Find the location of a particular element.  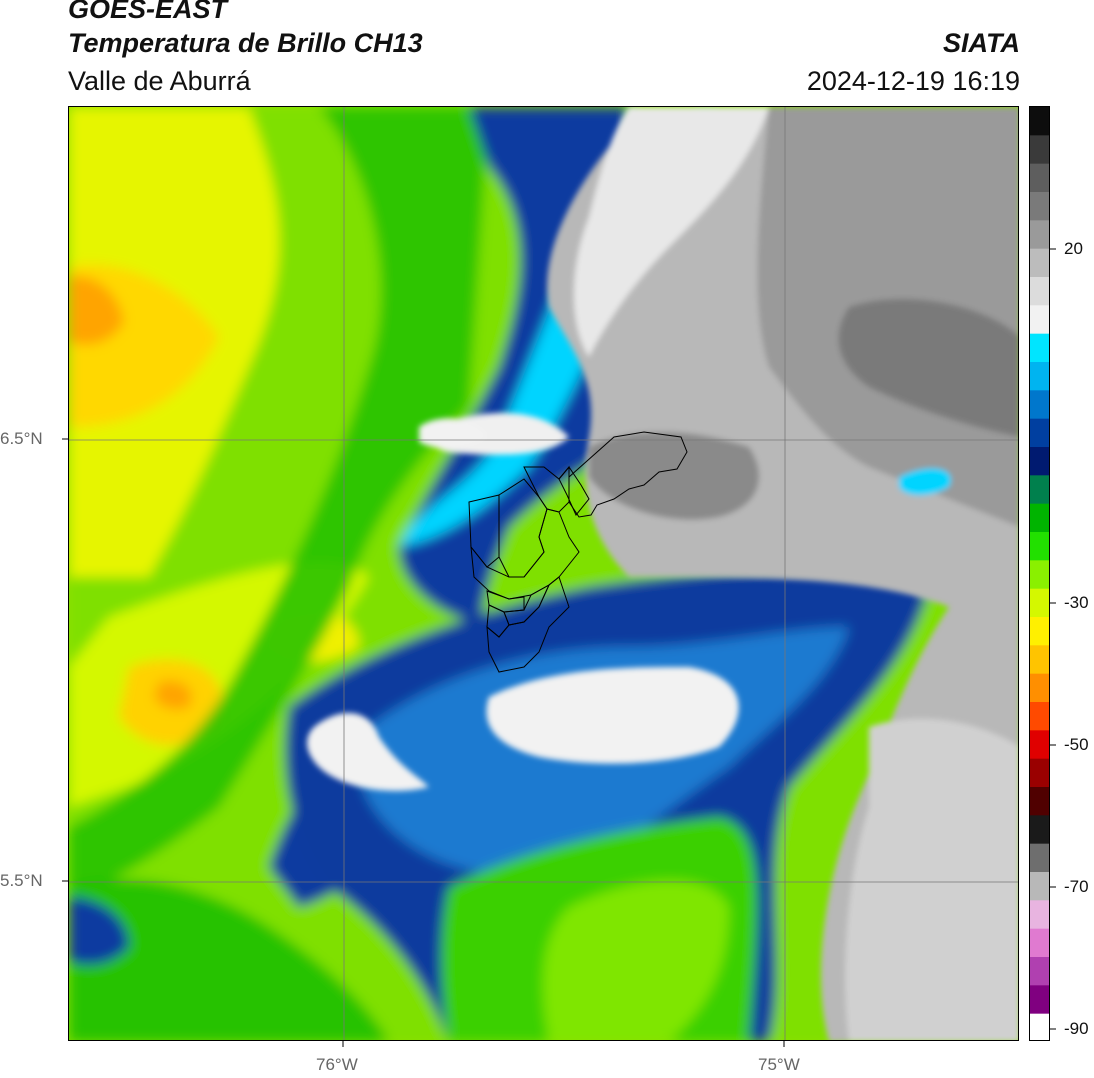

product-title: Temperatura de Brillo CH13 is located at coordinates (245, 43).